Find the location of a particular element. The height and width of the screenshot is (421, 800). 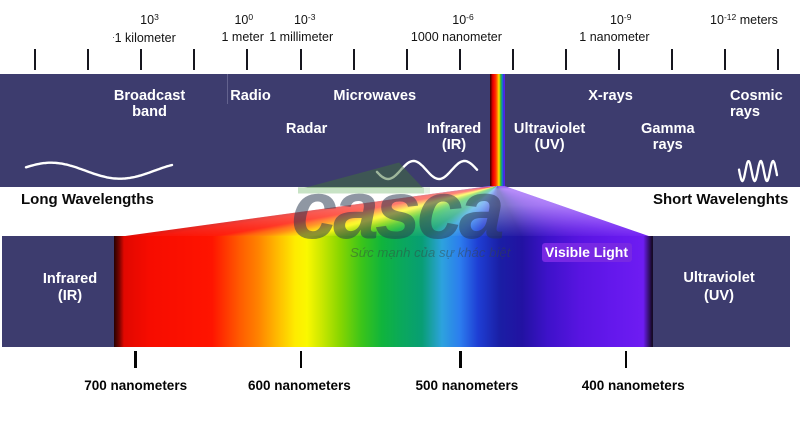

svg-text: Sức mạnh của sự khác biệt is located at coordinates (431, 252).